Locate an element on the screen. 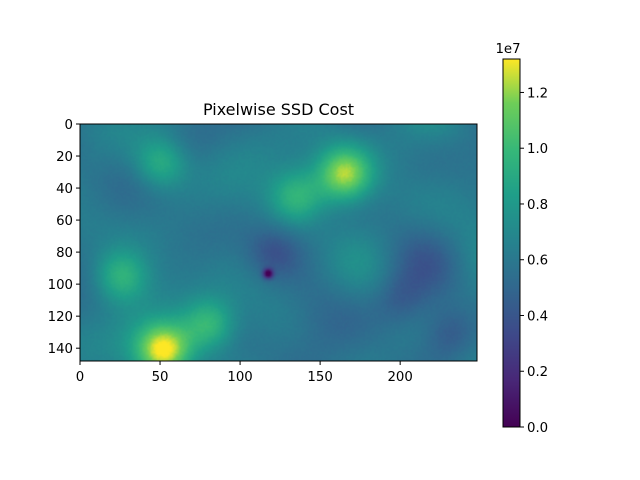  x-axis: 0 50 100 150 200 is located at coordinates (244, 373).